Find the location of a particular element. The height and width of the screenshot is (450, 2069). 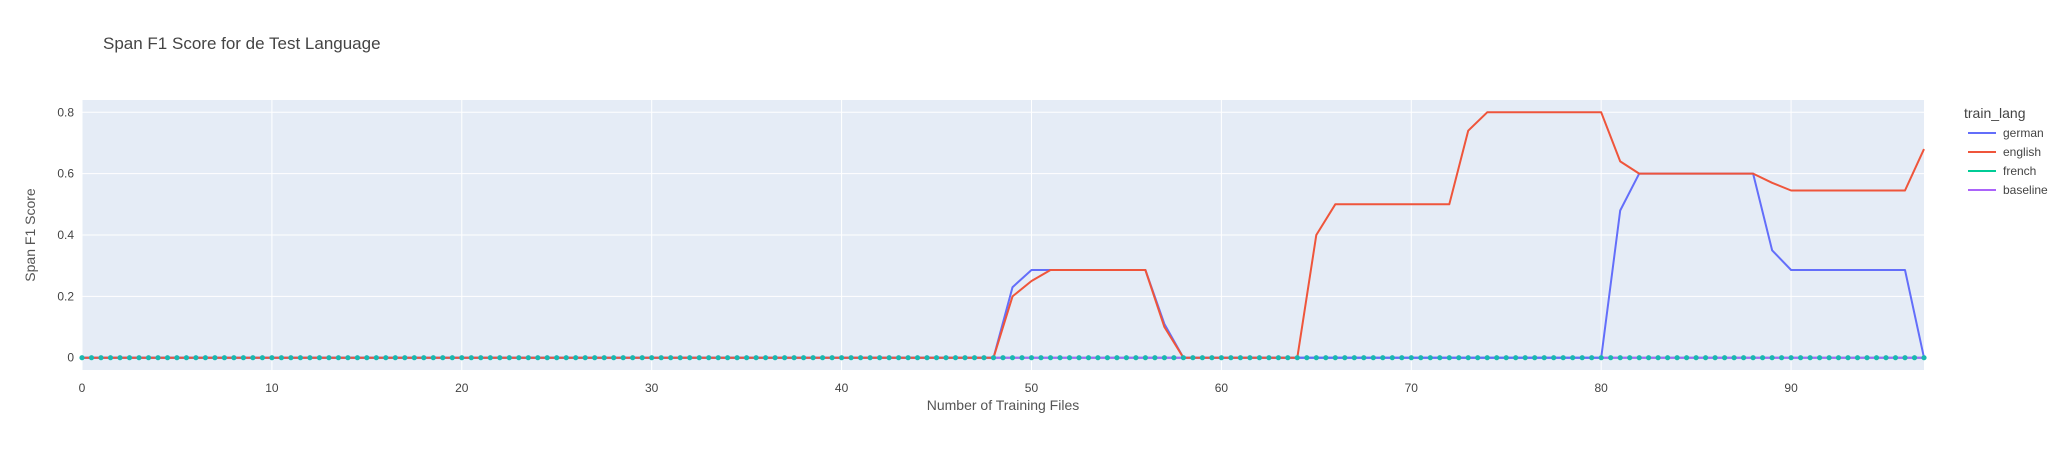

y-tick-label: 0.6 is located at coordinates (65, 174).